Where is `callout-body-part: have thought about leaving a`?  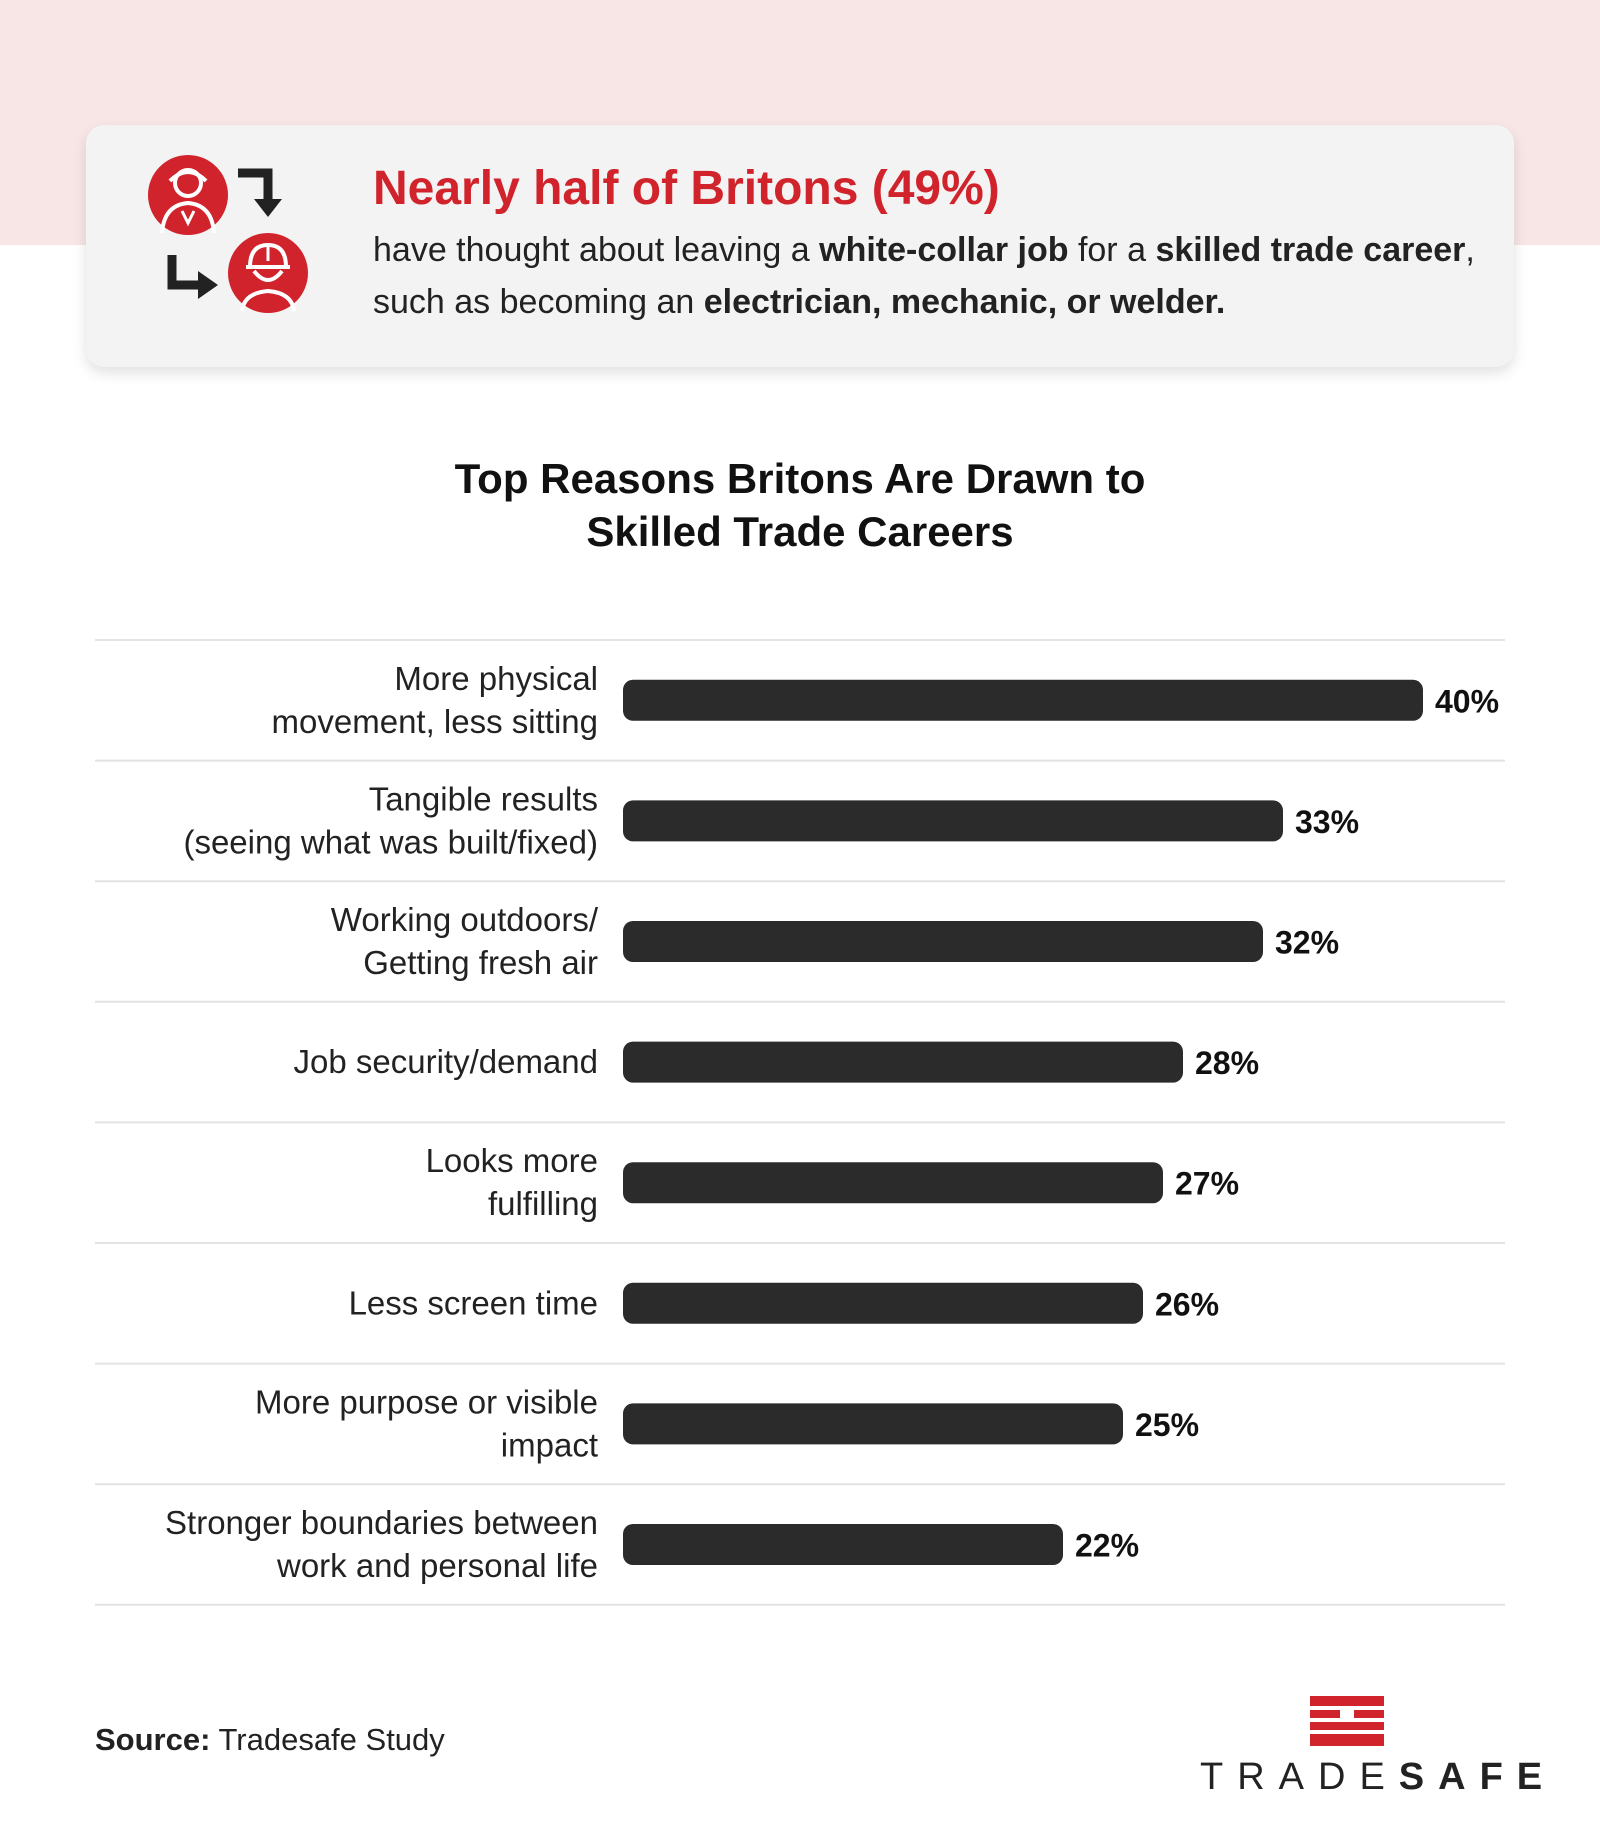 callout-body-part: have thought about leaving a is located at coordinates (596, 249).